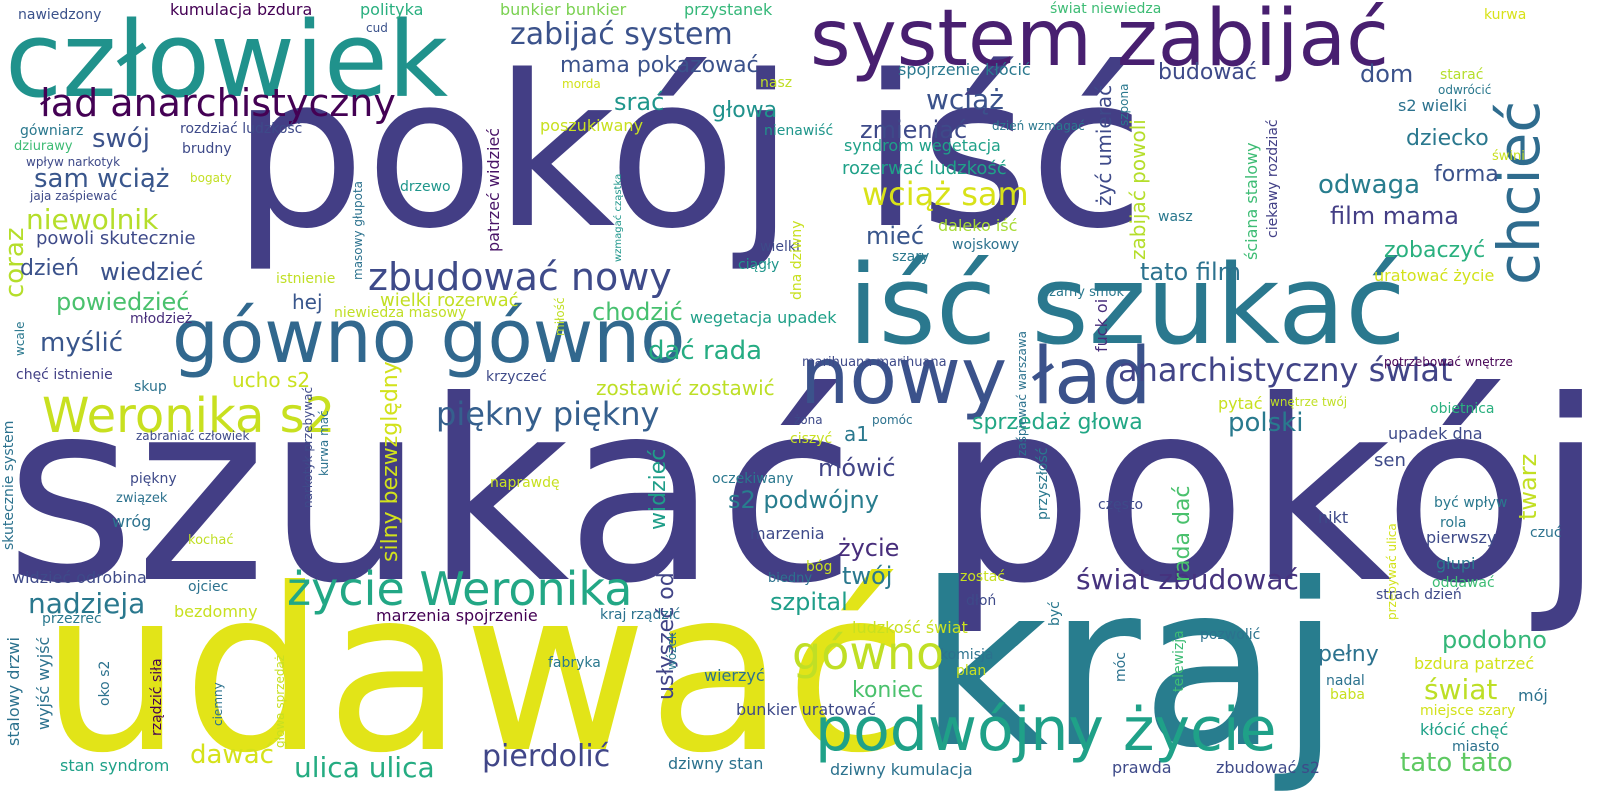 The height and width of the screenshot is (800, 1600). Describe the element at coordinates (981, 601) in the screenshot. I see `word-dlon: dłoń` at that location.